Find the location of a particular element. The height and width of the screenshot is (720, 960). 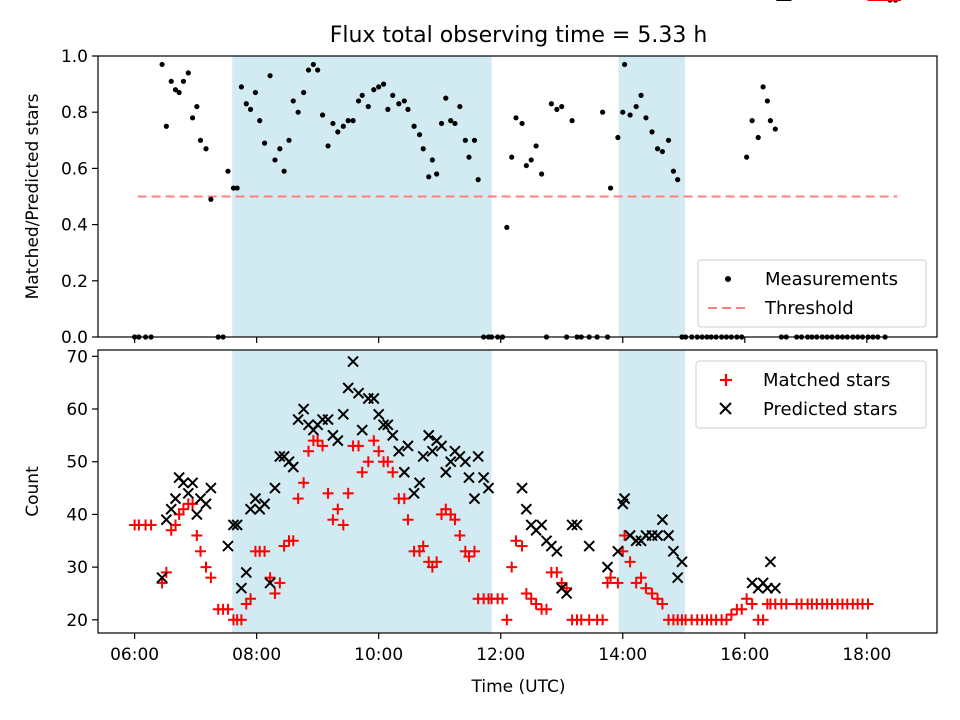

bottom-legend: Matched stars Predicted stars is located at coordinates (811, 394).